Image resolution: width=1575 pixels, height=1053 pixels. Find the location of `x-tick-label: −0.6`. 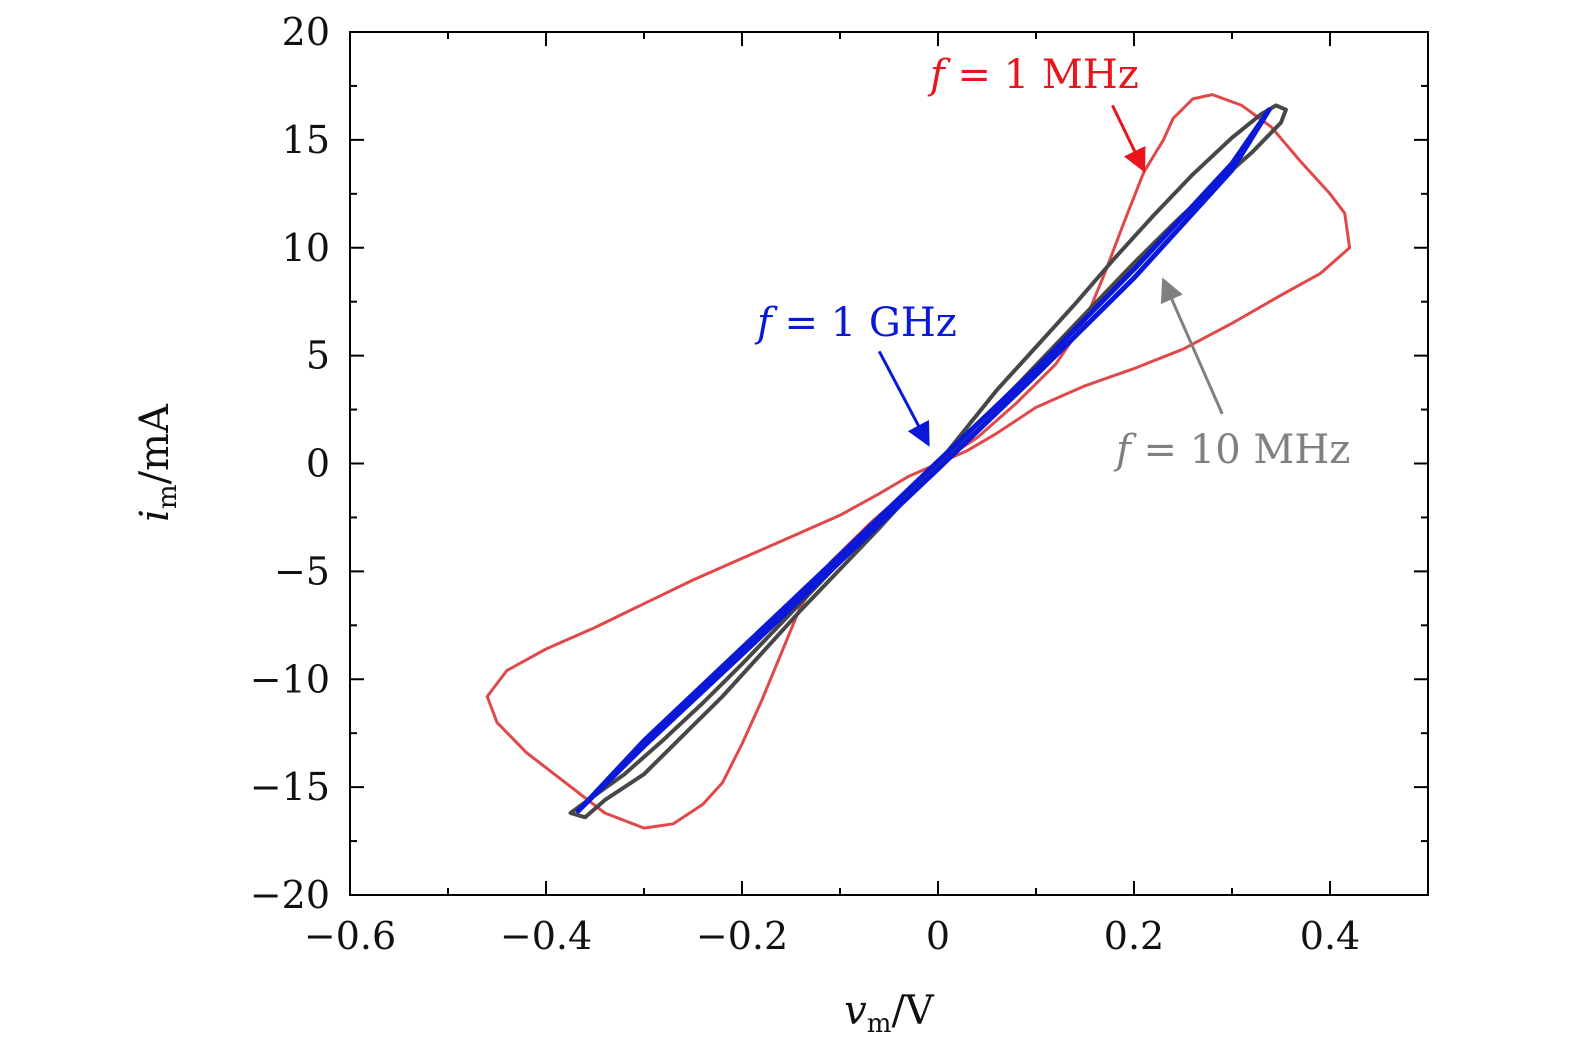

x-tick-label: −0.6 is located at coordinates (350, 936).